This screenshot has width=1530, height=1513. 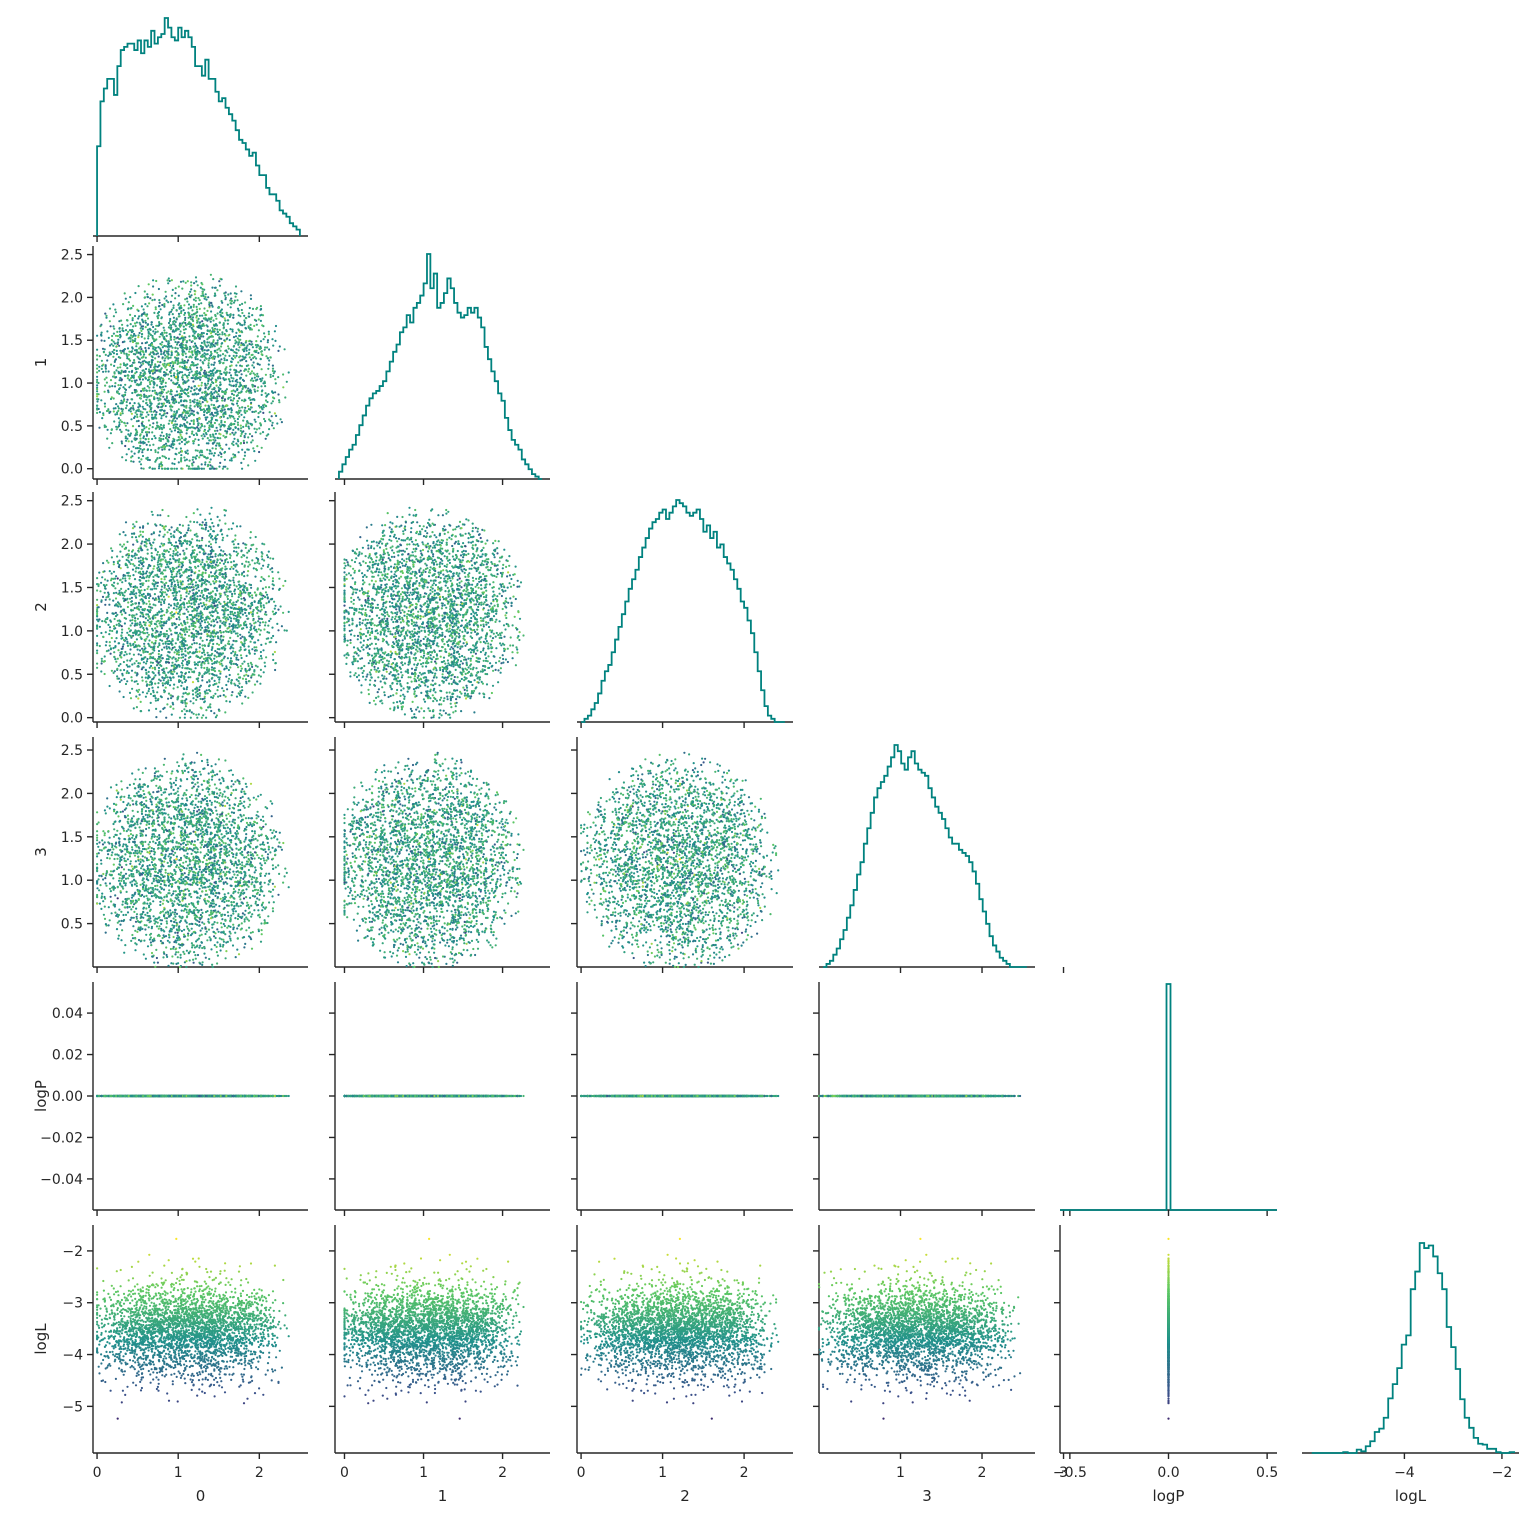 What do you see at coordinates (193, 371) in the screenshot?
I see `scatter-points` at bounding box center [193, 371].